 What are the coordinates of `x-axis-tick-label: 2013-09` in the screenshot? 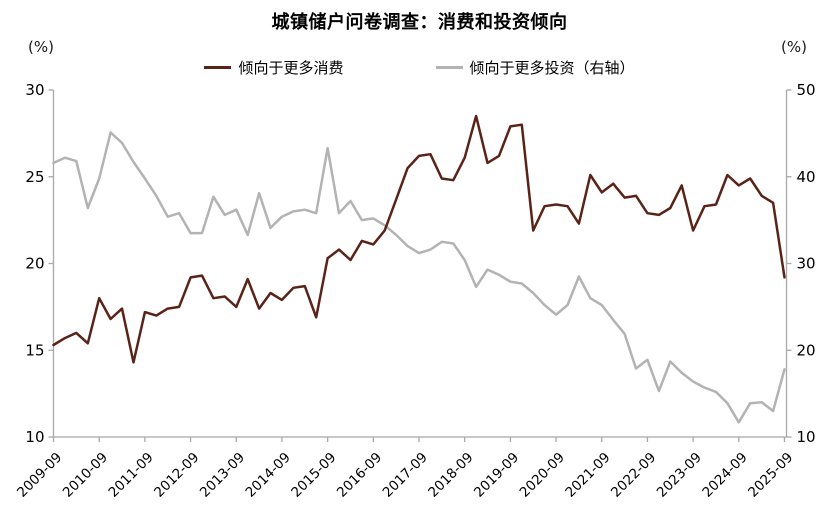 It's located at (222, 475).